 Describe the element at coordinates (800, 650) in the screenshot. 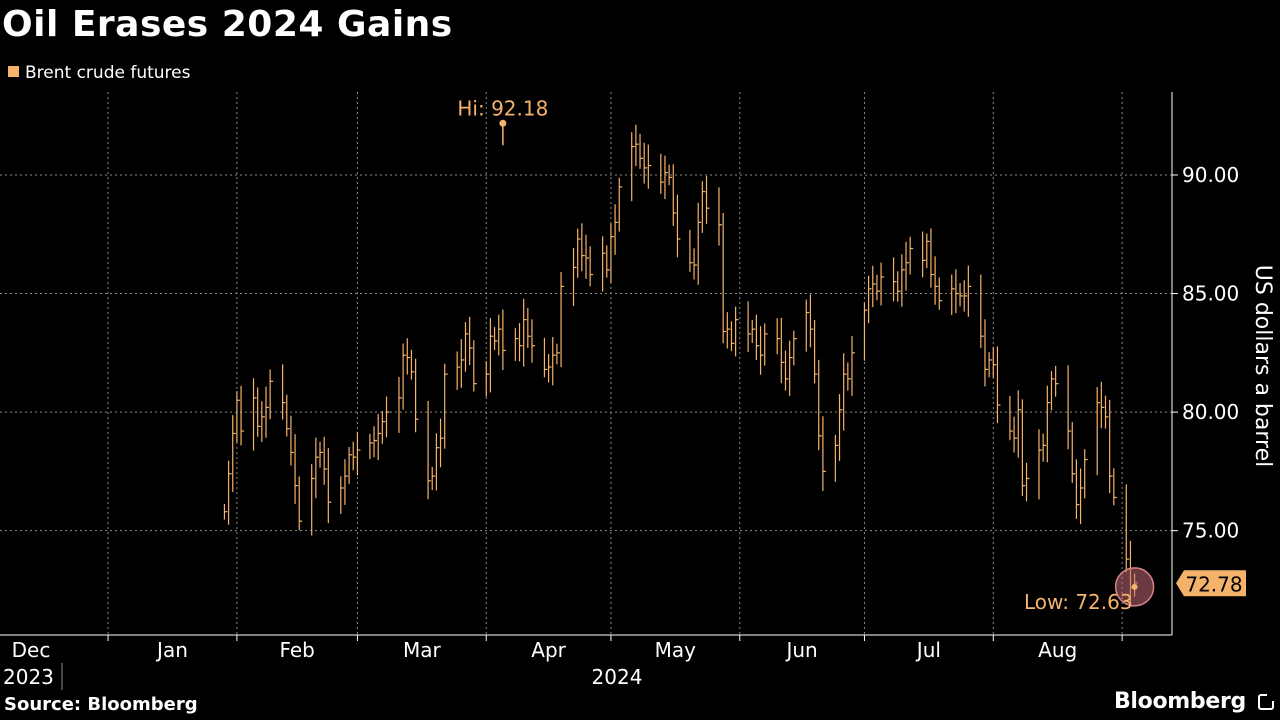

I see `x-tick-label: Jun` at that location.